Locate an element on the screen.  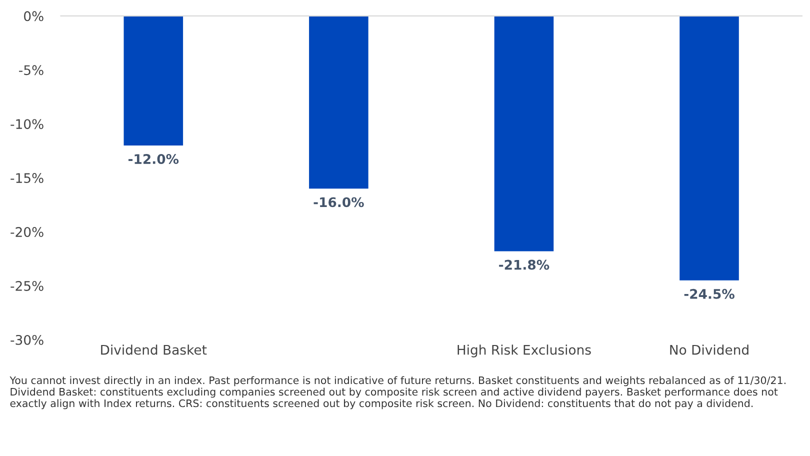
x-tick-label: High Risk Exclusions is located at coordinates (524, 351).